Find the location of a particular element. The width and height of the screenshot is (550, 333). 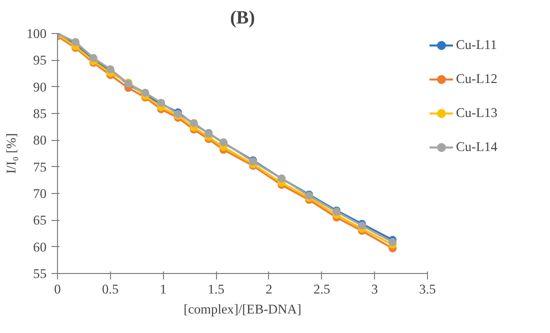

x-tick-label: 2.5 is located at coordinates (321, 289).